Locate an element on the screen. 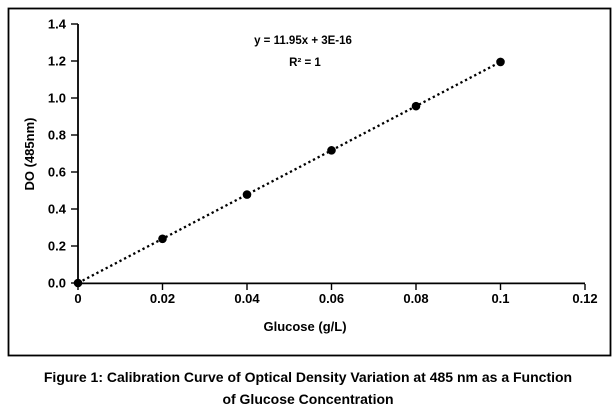  y-axis-tick-label: 1.0 is located at coordinates (57, 98).